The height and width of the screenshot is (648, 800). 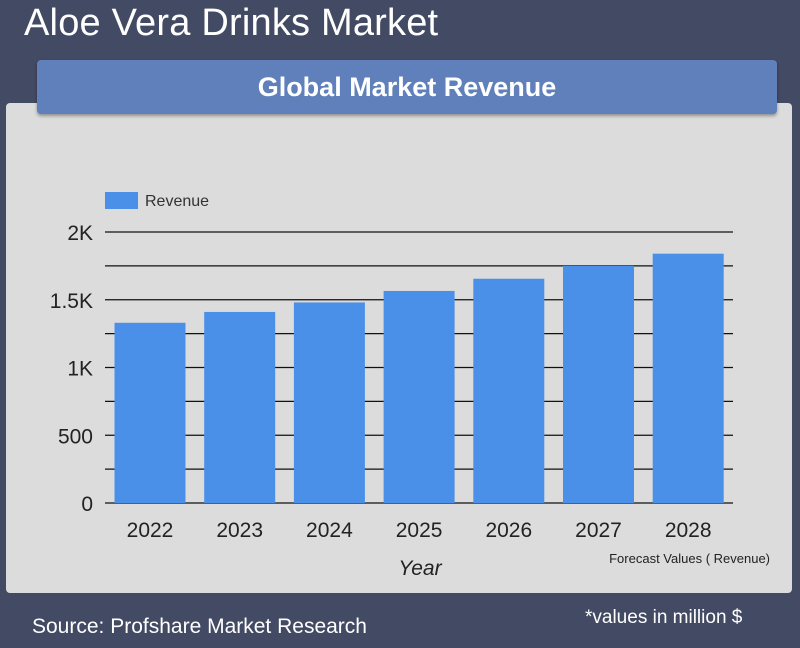 I want to click on x-axis-label: Year, so click(x=420, y=568).